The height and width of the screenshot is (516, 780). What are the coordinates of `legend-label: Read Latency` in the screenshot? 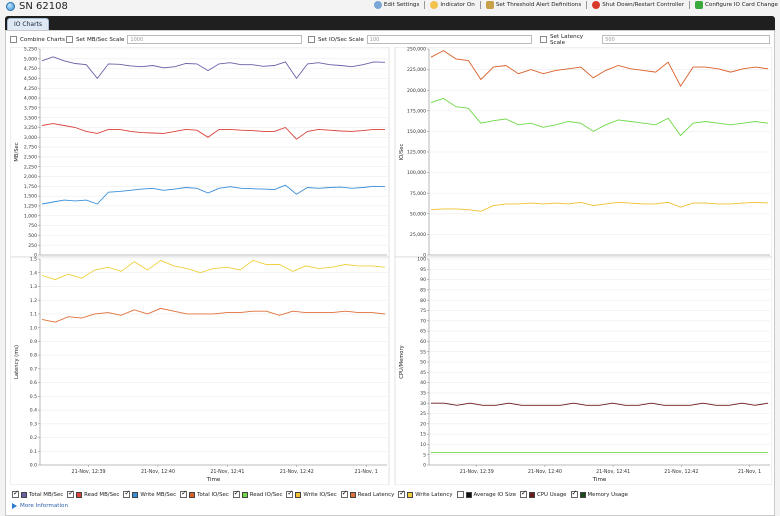 It's located at (376, 494).